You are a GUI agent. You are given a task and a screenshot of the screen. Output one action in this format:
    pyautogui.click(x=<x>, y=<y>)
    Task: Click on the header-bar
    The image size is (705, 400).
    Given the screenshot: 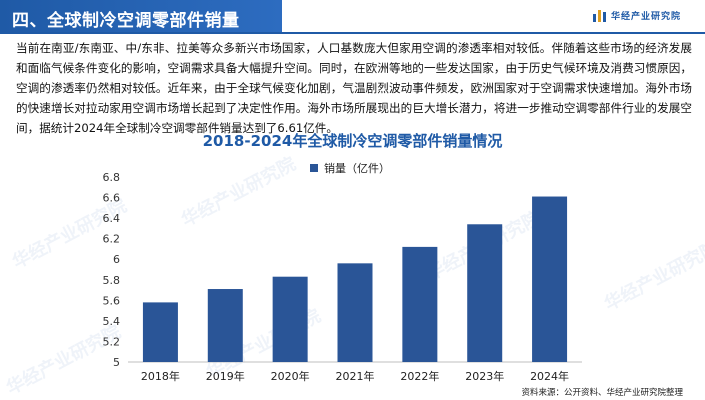 What is the action you would take?
    pyautogui.click(x=141, y=17)
    